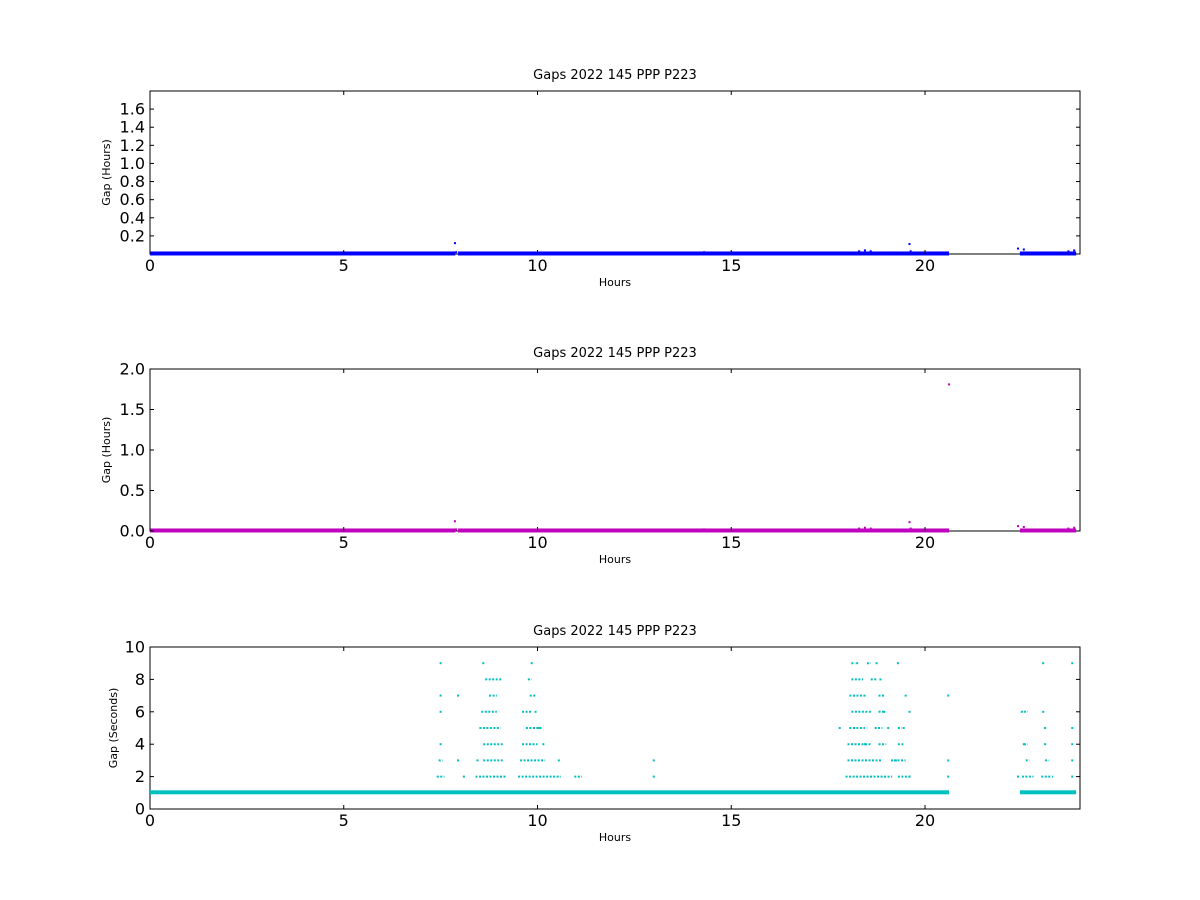 The height and width of the screenshot is (900, 1200). I want to click on y-tick-label: 2.0, so click(132, 369).